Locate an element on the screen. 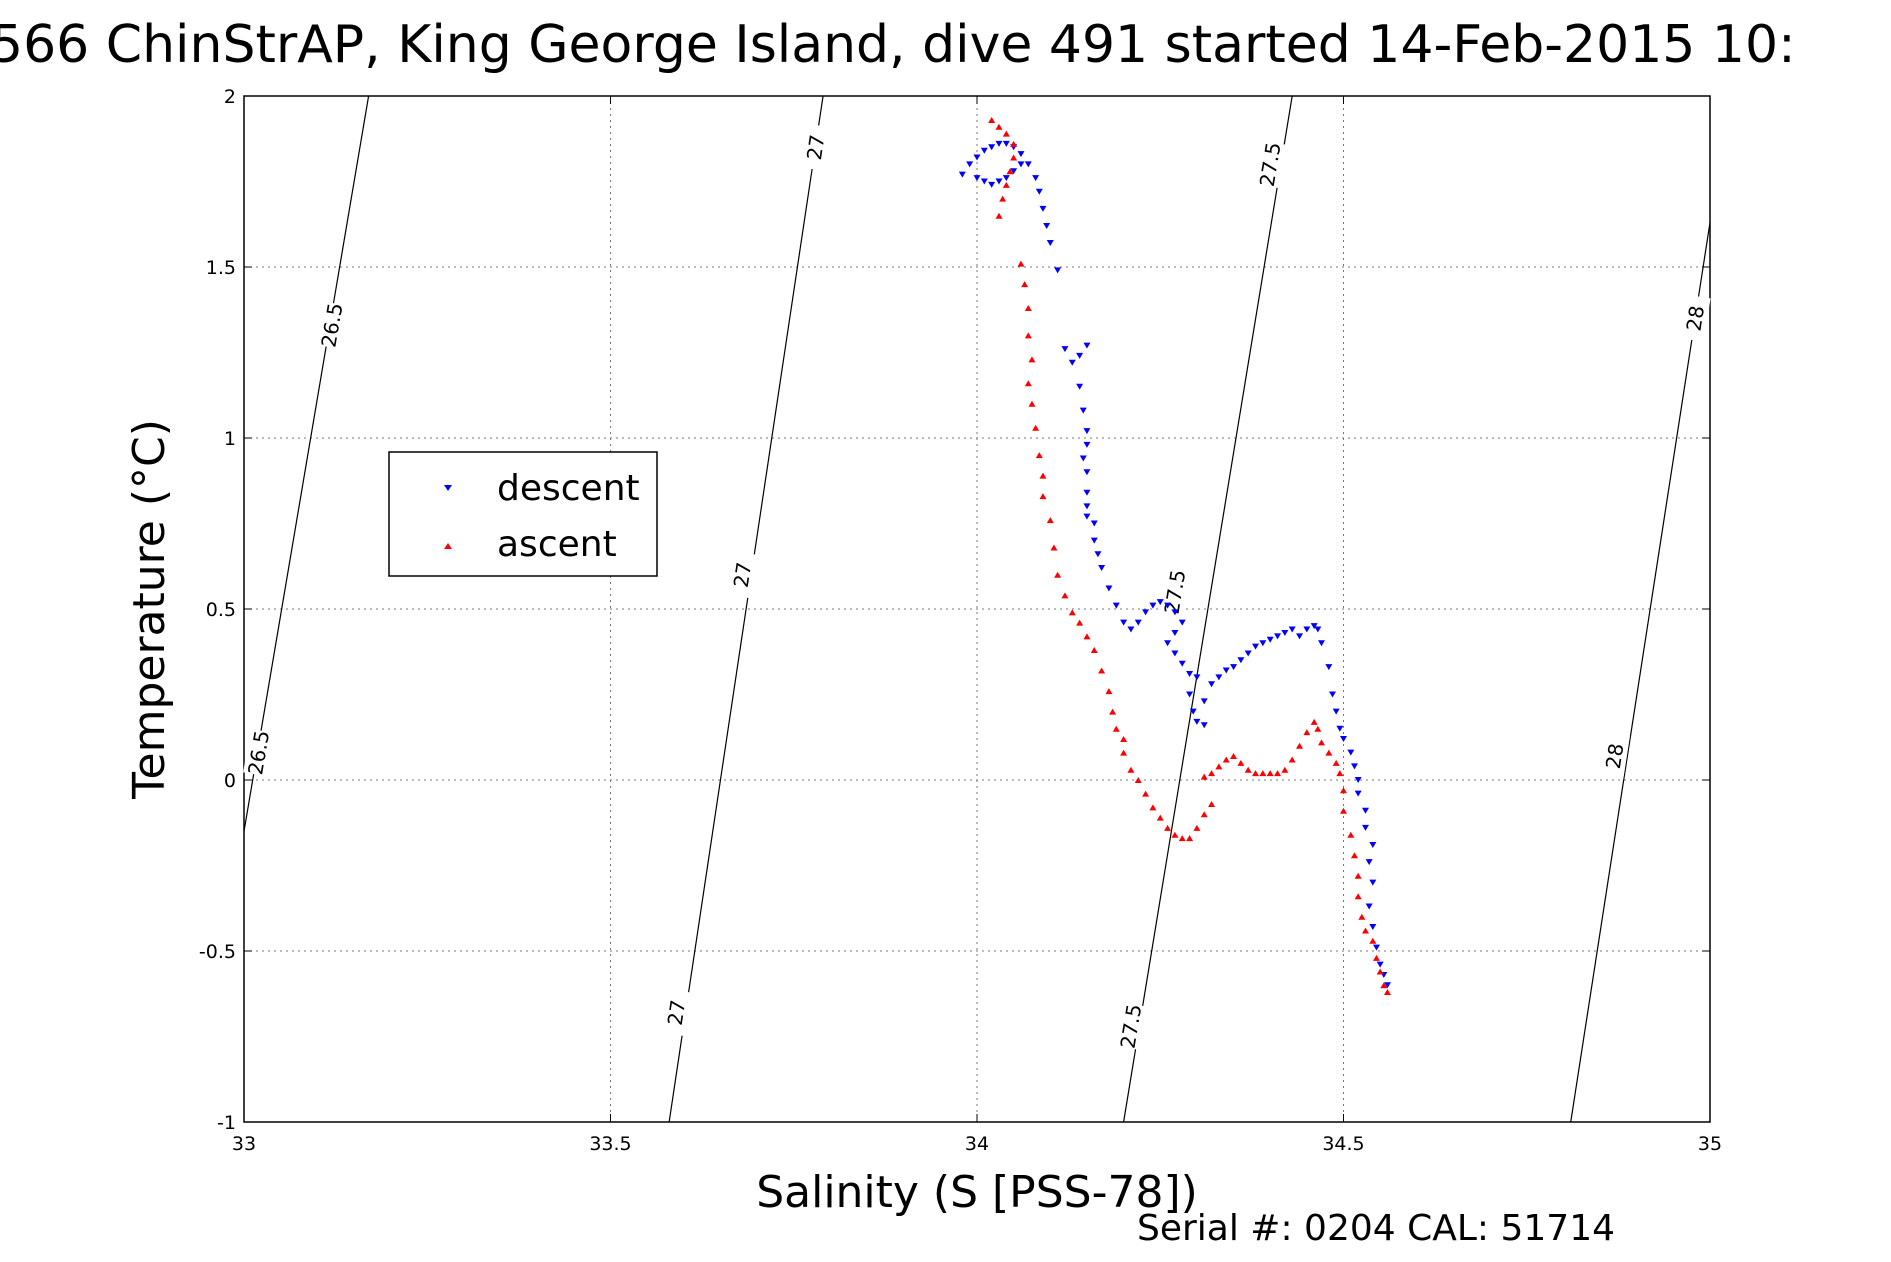 This screenshot has width=1891, height=1262. serial-cal-footer: Serial #: 0204 CAL: 51714 is located at coordinates (1376, 1228).